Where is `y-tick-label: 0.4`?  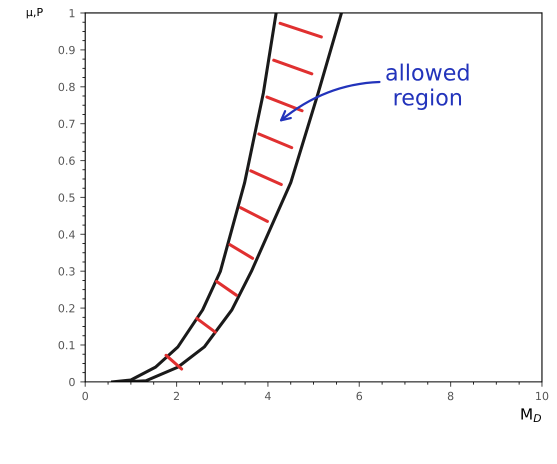 y-tick-label: 0.4 is located at coordinates (66, 234).